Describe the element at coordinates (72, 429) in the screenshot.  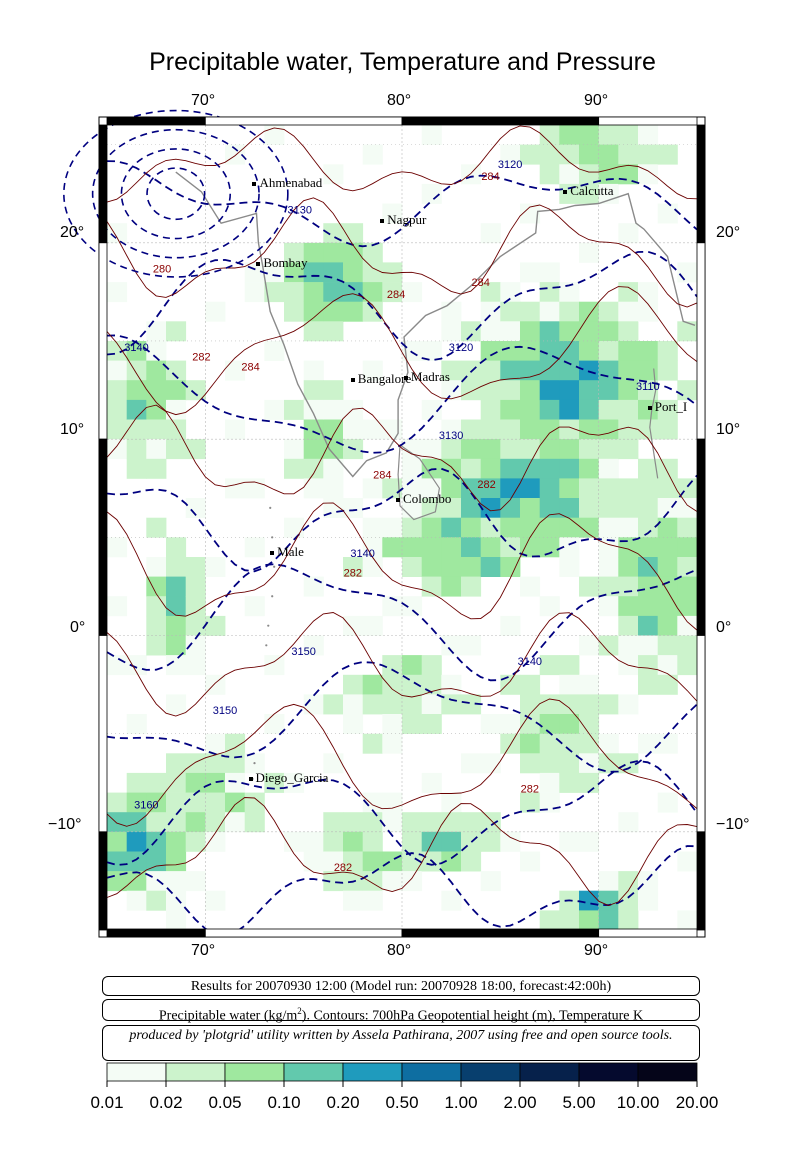
I see `lat-tick-left-10: 10°` at that location.